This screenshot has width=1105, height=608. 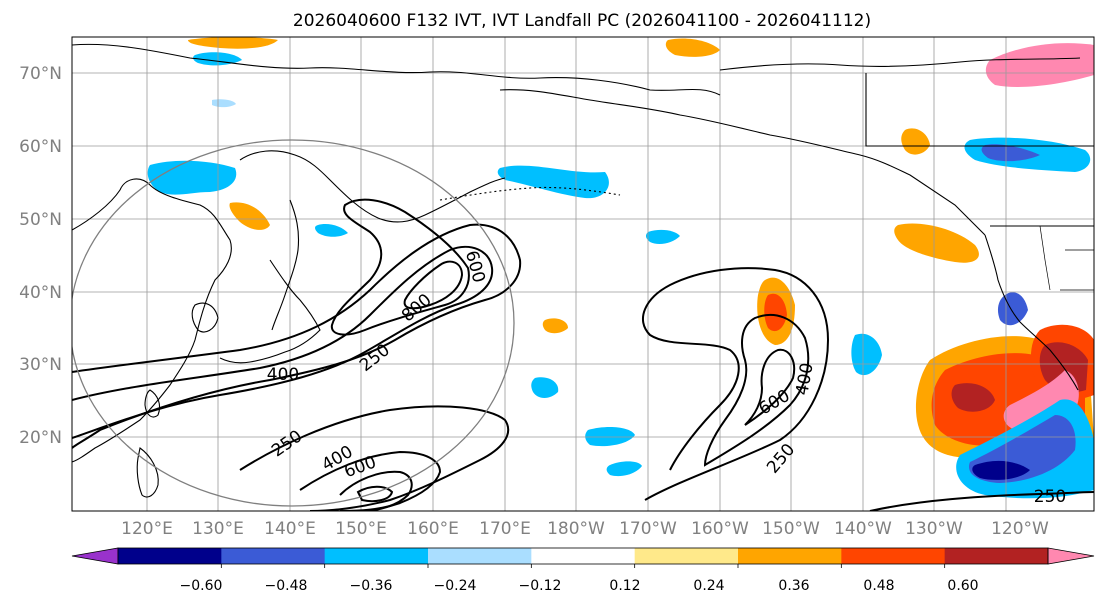 I want to click on colorbar-arrow-left, so click(x=95, y=556).